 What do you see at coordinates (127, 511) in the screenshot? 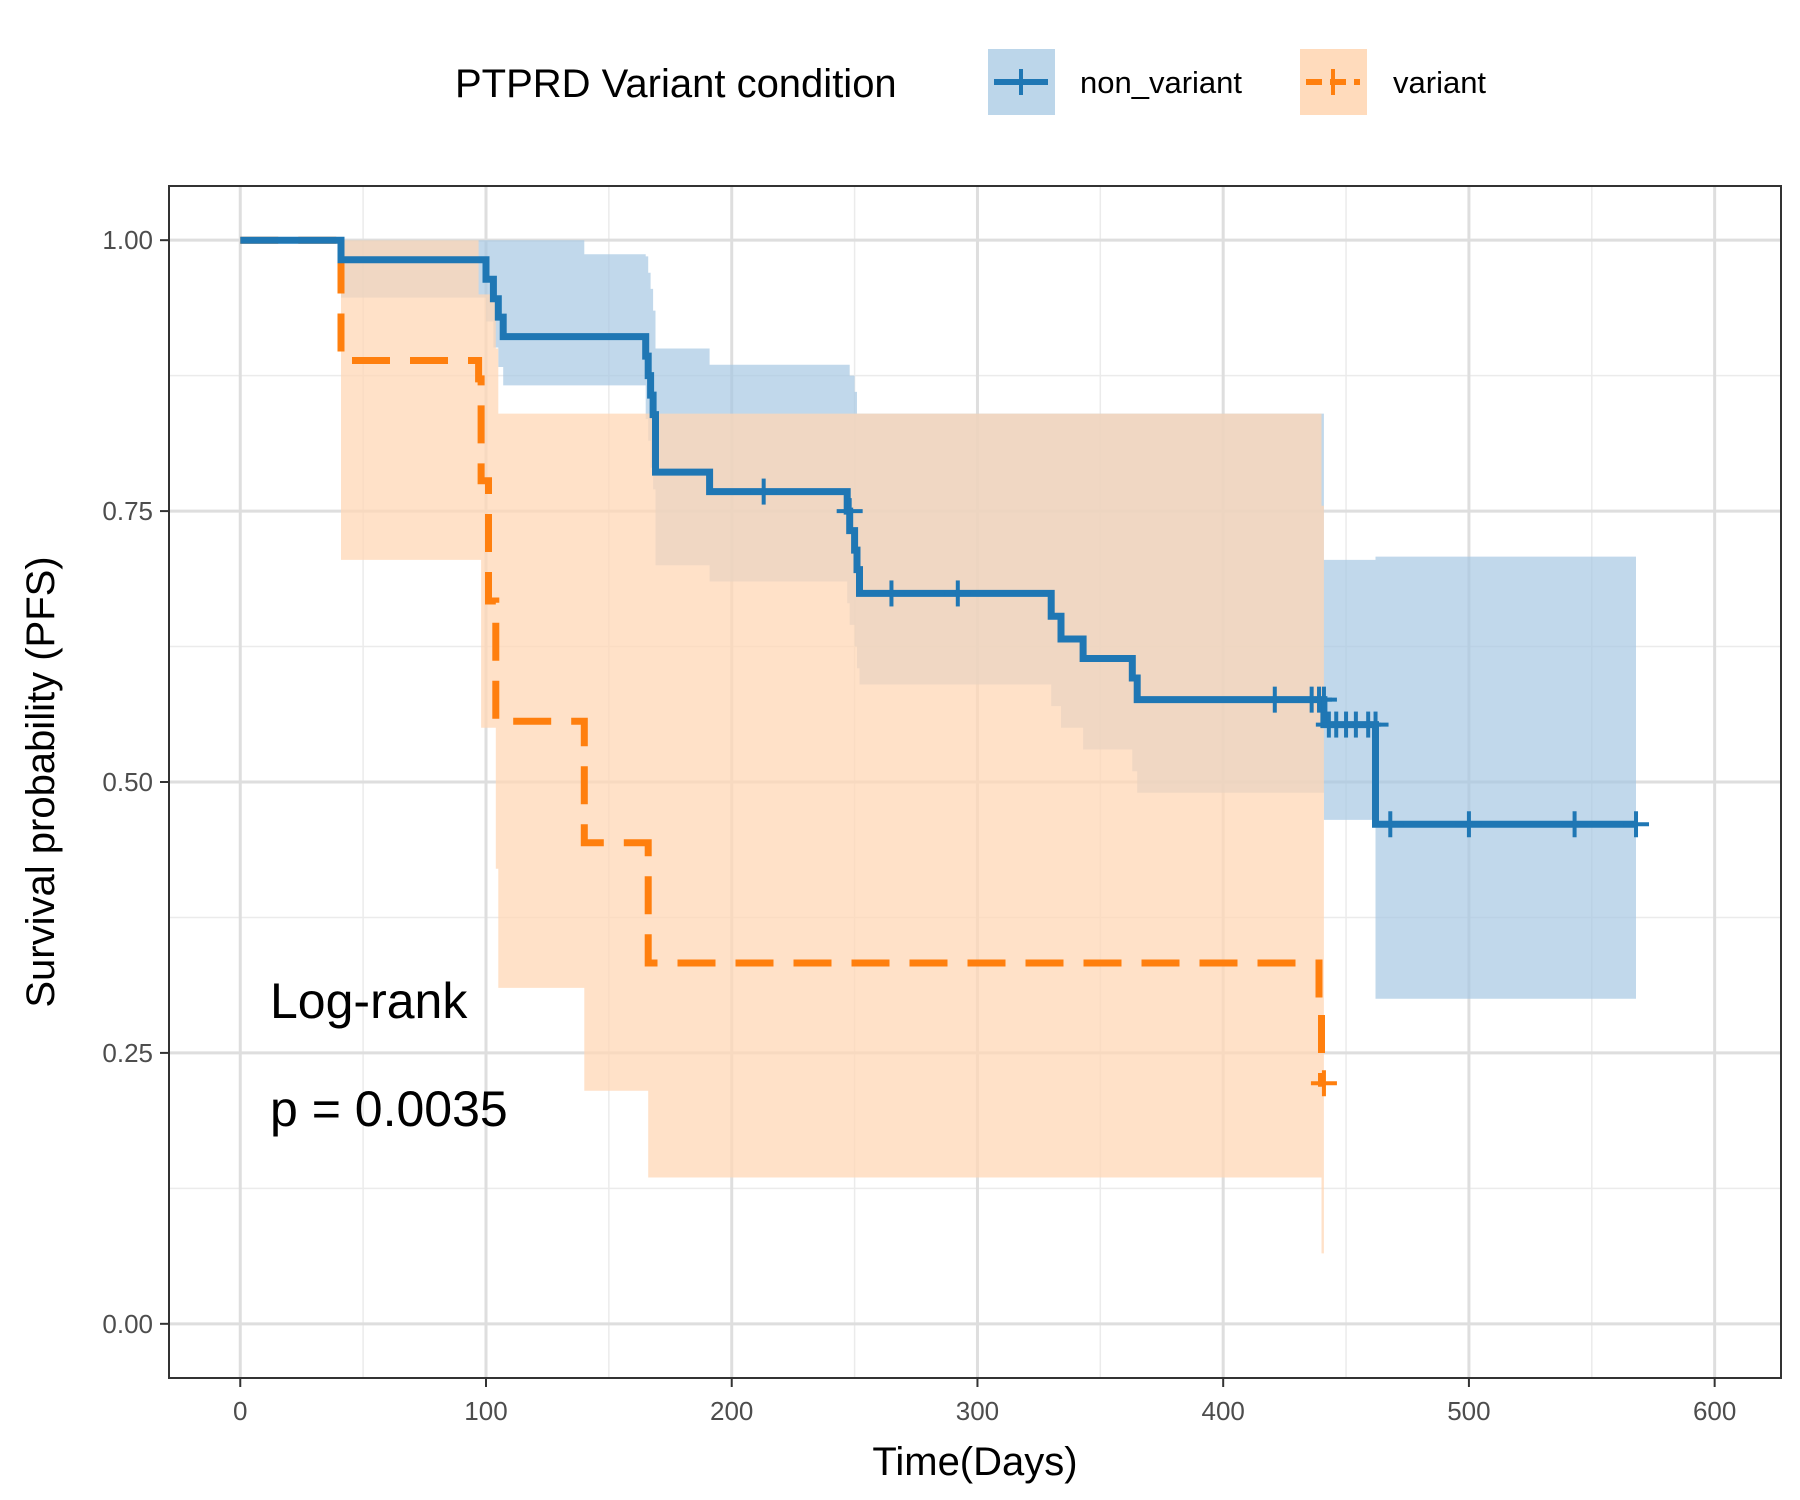
I see `y-tick-label: 0.75` at bounding box center [127, 511].